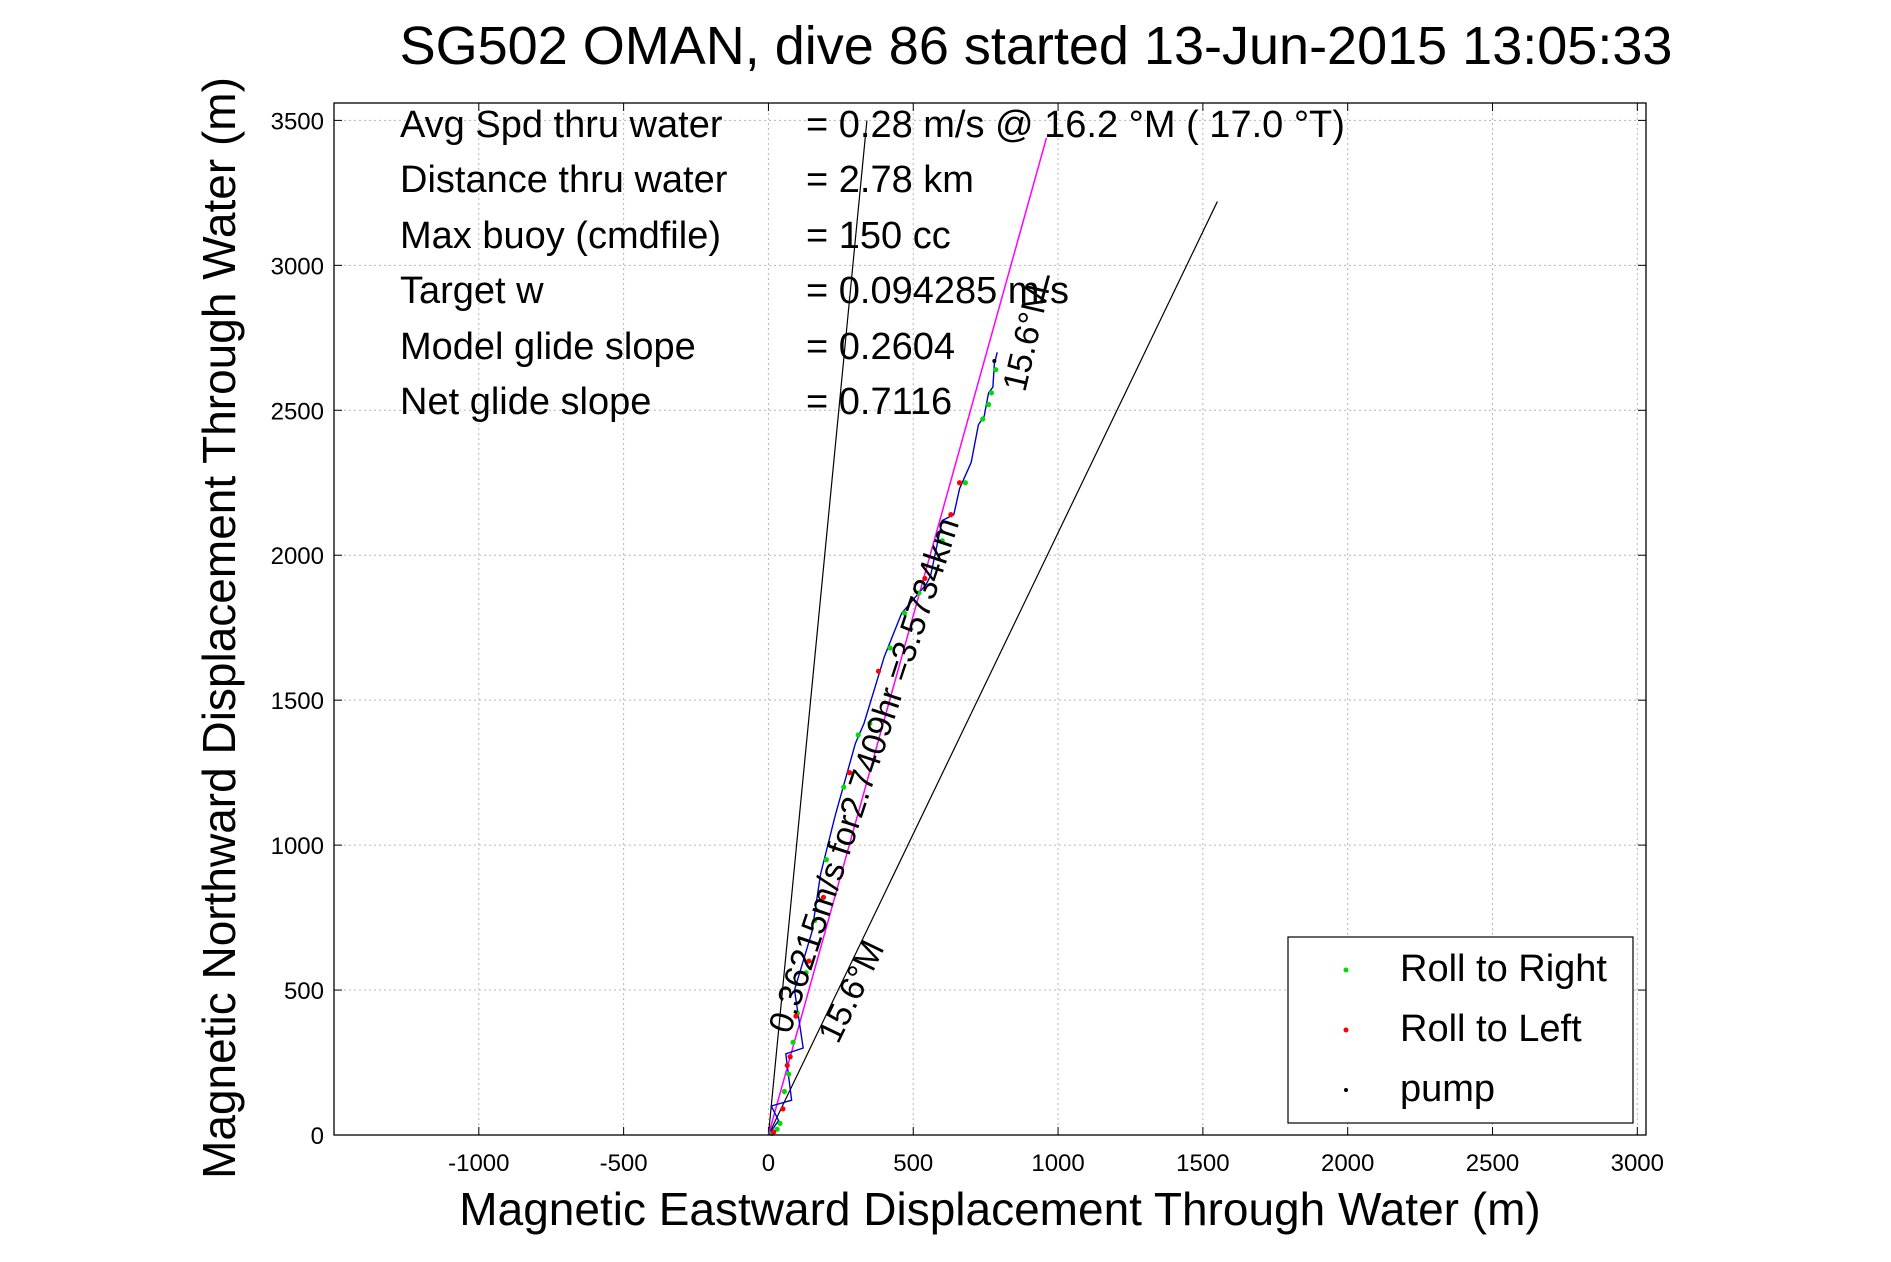 Image resolution: width=1891 pixels, height=1262 pixels. Describe the element at coordinates (937, 291) in the screenshot. I see `stat-value-target-w: = 0.094285 m/s` at that location.